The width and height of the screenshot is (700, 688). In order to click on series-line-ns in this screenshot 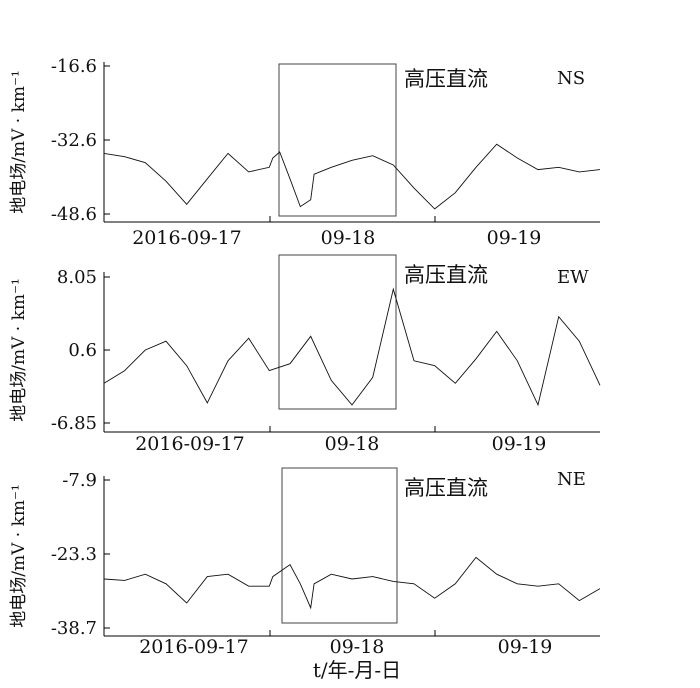, I will do `click(352, 176)`.